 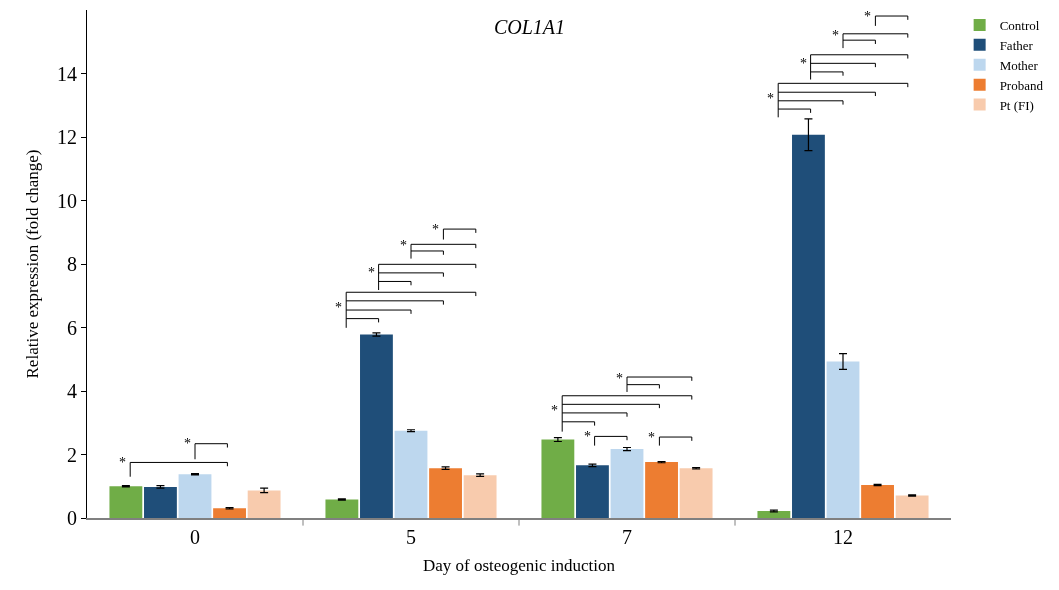 I want to click on legend-label: Pt (FI), so click(x=1016, y=105).